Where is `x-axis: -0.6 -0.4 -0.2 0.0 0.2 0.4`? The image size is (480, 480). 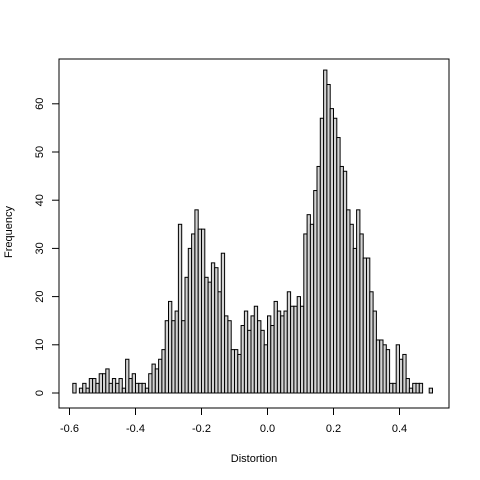
x-axis: -0.6 -0.4 -0.2 0.0 0.2 0.4 is located at coordinates (233, 421).